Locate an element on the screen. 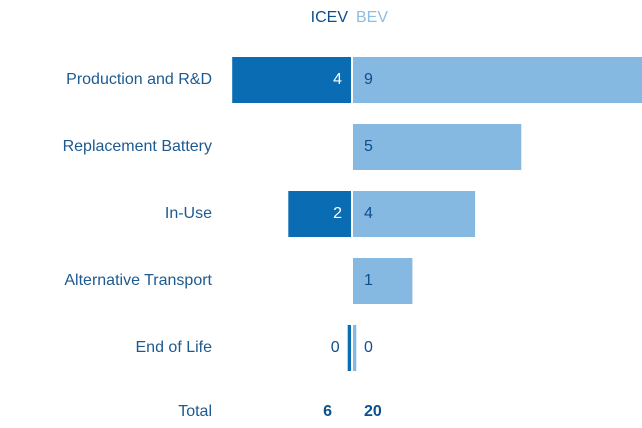  legend-label: BEV is located at coordinates (372, 17).